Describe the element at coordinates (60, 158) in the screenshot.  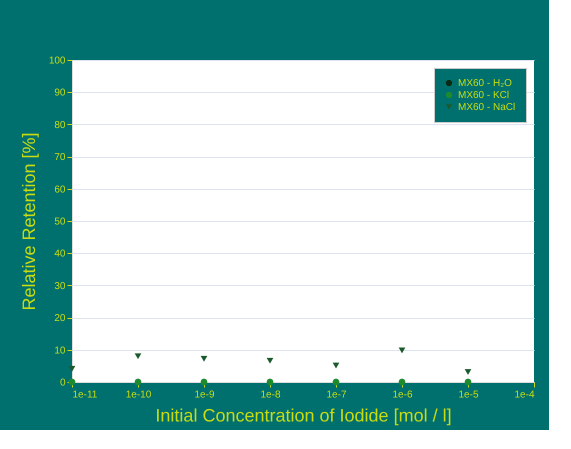
I see `y-tick-label: 70` at that location.